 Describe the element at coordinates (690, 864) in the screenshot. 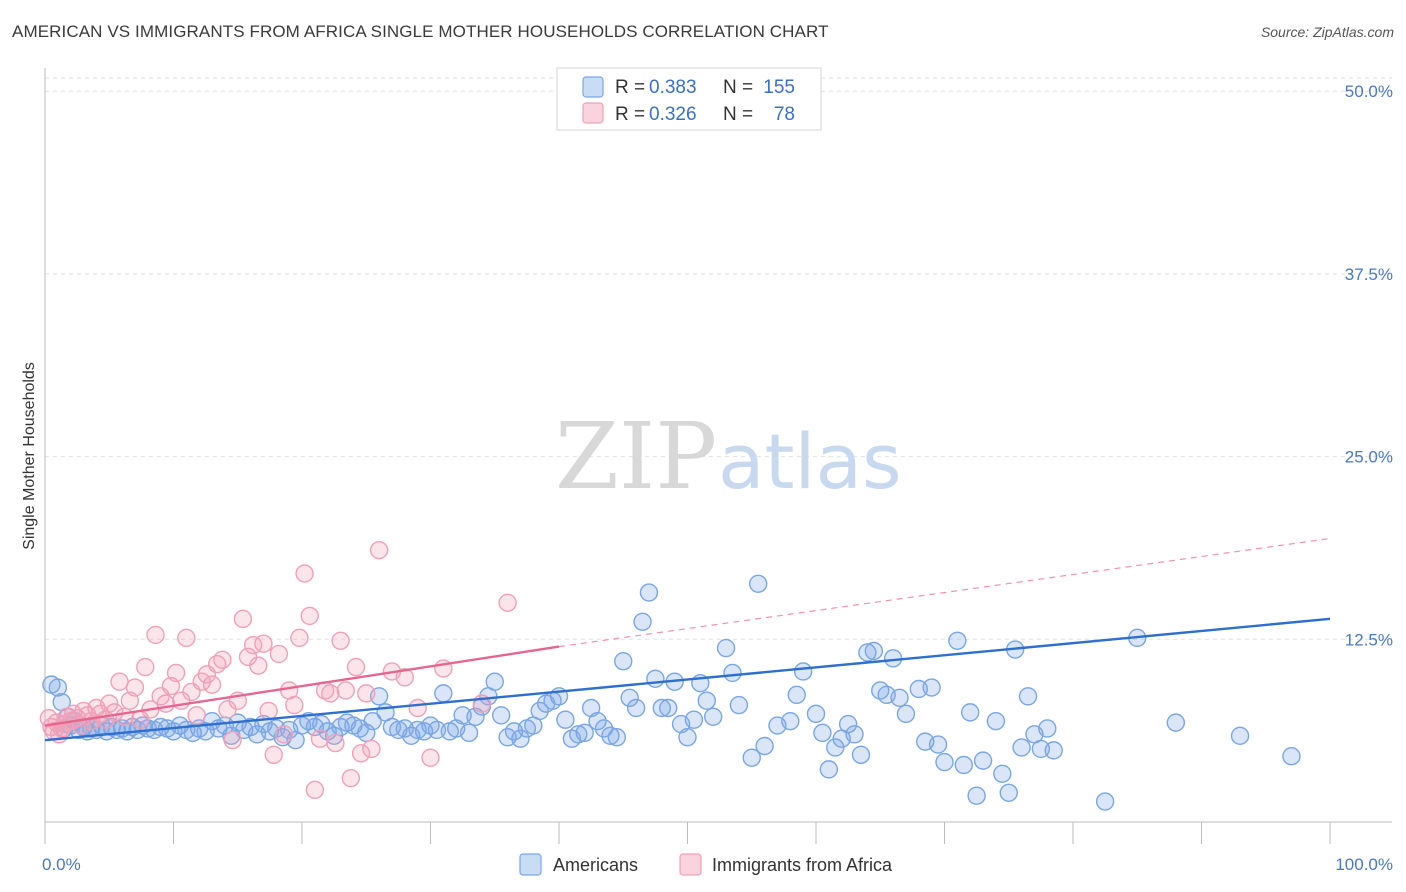

I see `bottom-legend-swatch-africa` at that location.